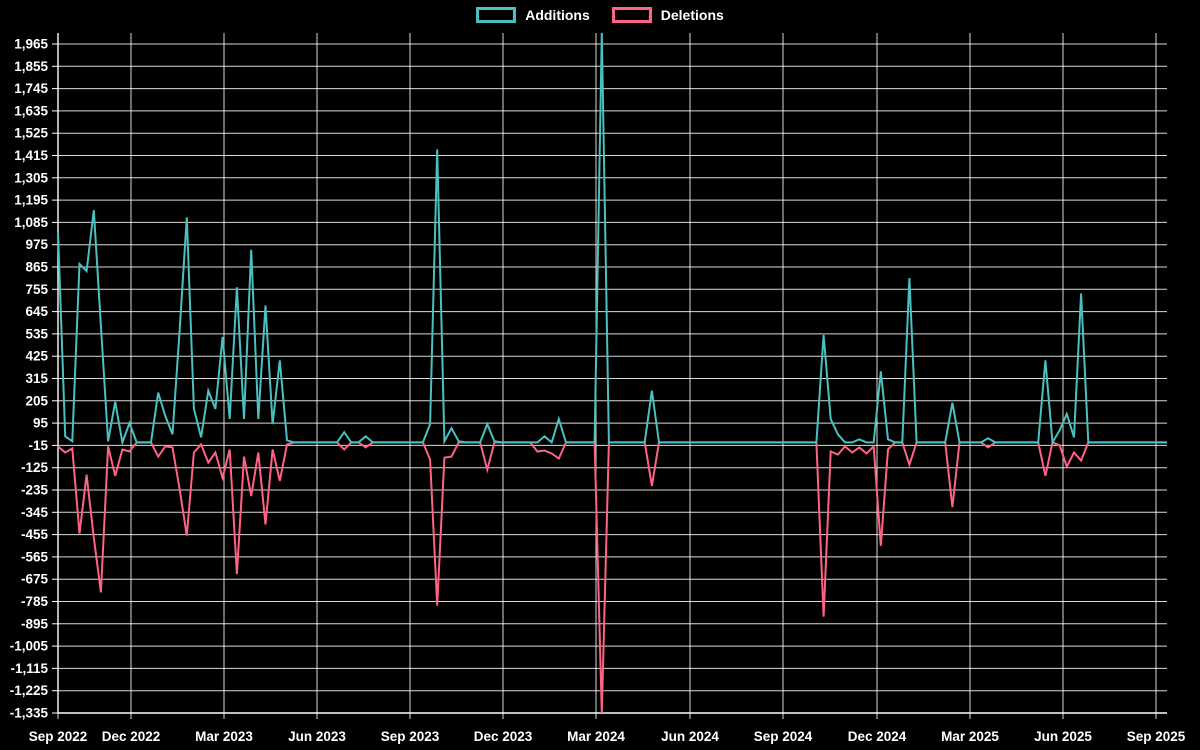 This screenshot has height=750, width=1200. Describe the element at coordinates (36, 400) in the screenshot. I see `y-tick-label: 205` at that location.